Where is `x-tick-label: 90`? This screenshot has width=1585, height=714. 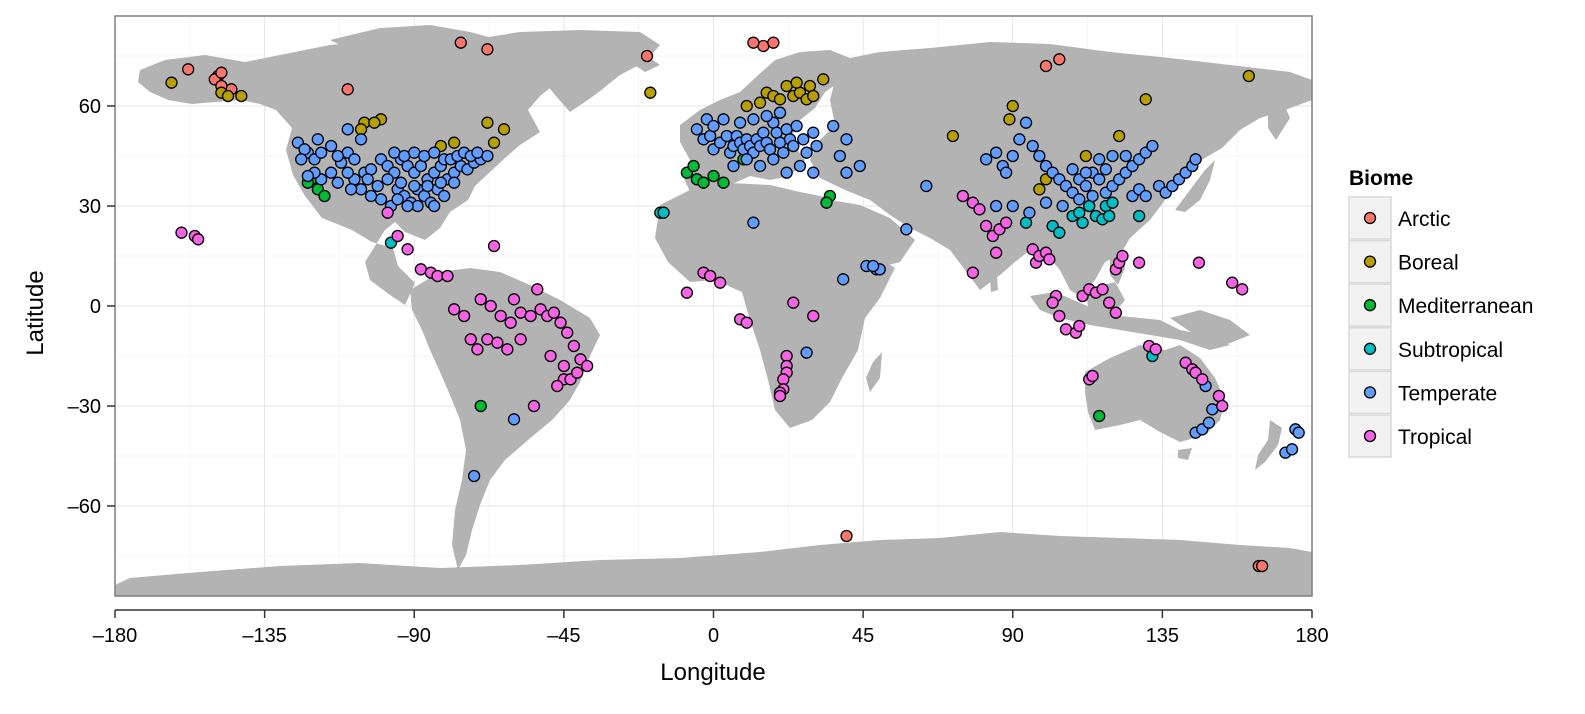 x-tick-label: 90 is located at coordinates (1013, 636).